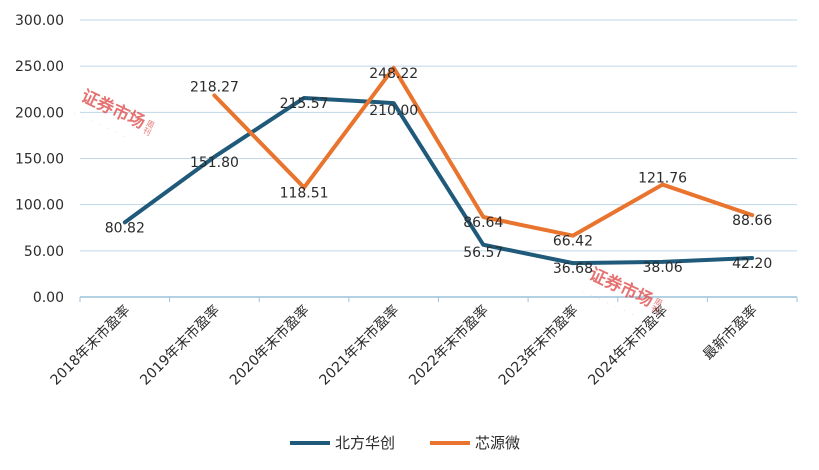 This screenshot has height=470, width=819. I want to click on y-axis-ticks: 0.00 50.00 100.00 150.00 200.00 250.00 300.00, so click(39, 159).